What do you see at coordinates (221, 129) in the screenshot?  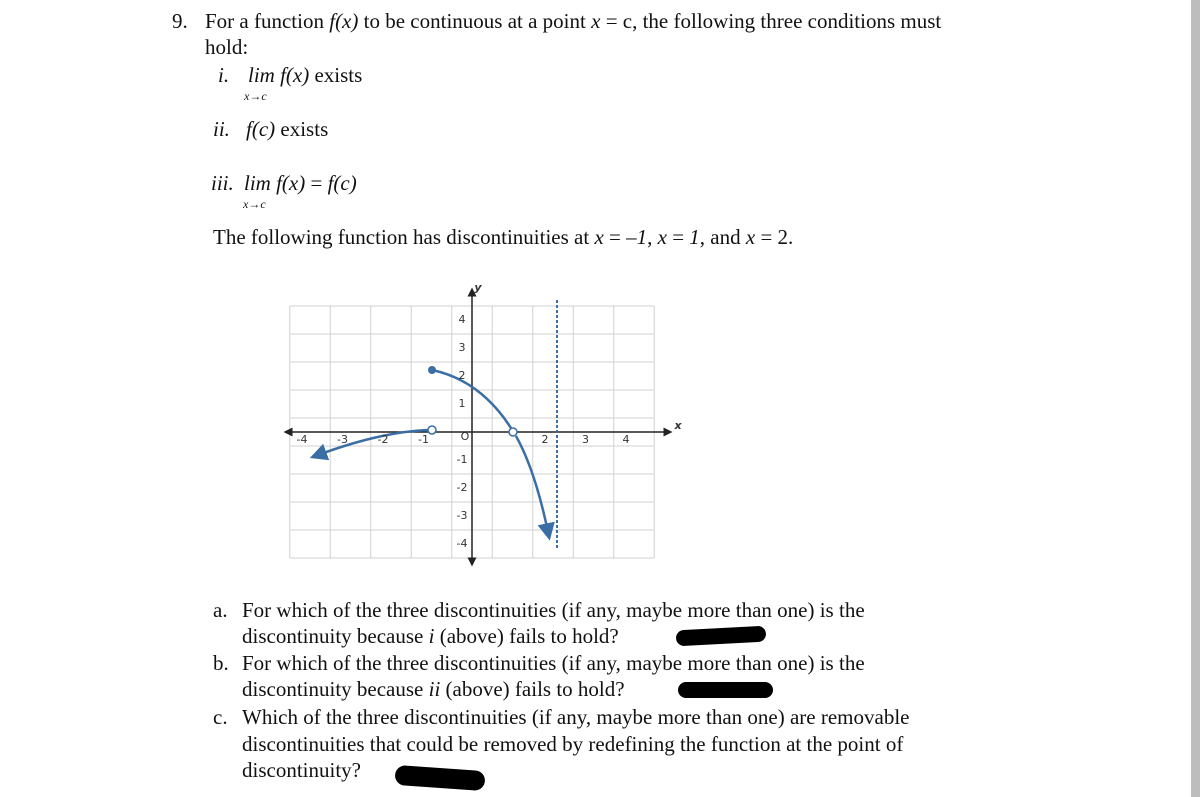 I see `condition-label: ii.` at bounding box center [221, 129].